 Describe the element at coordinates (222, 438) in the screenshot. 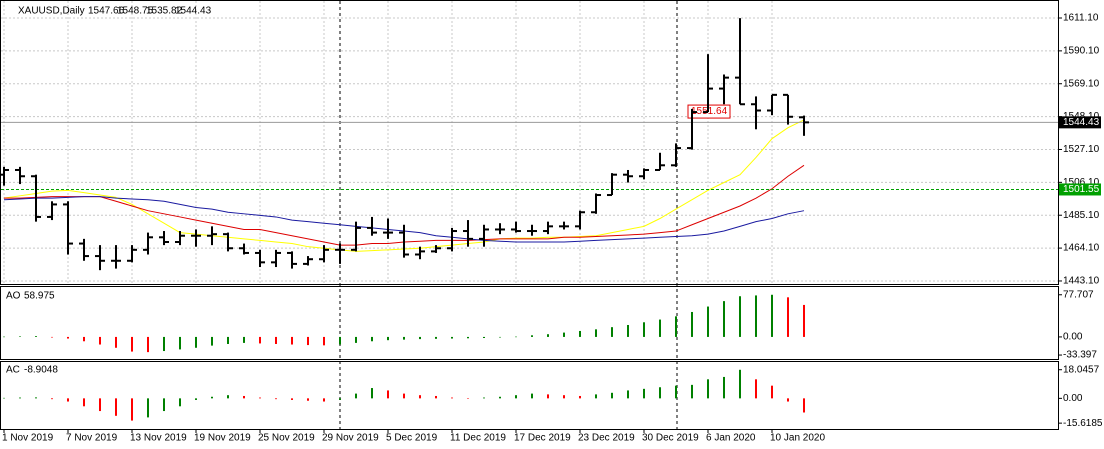

I see `x-tick-label: 19 Nov 2019` at that location.